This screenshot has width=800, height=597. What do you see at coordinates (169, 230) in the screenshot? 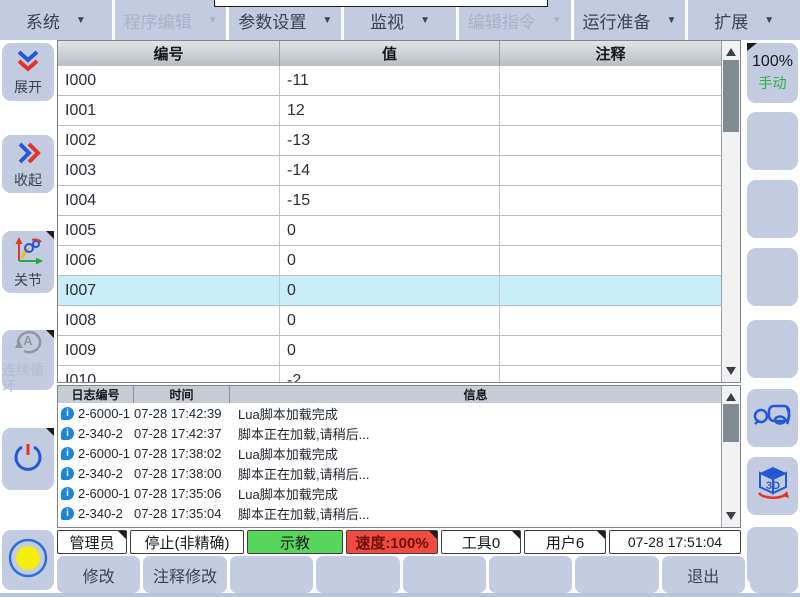
I see `var-id-cell: I005` at bounding box center [169, 230].